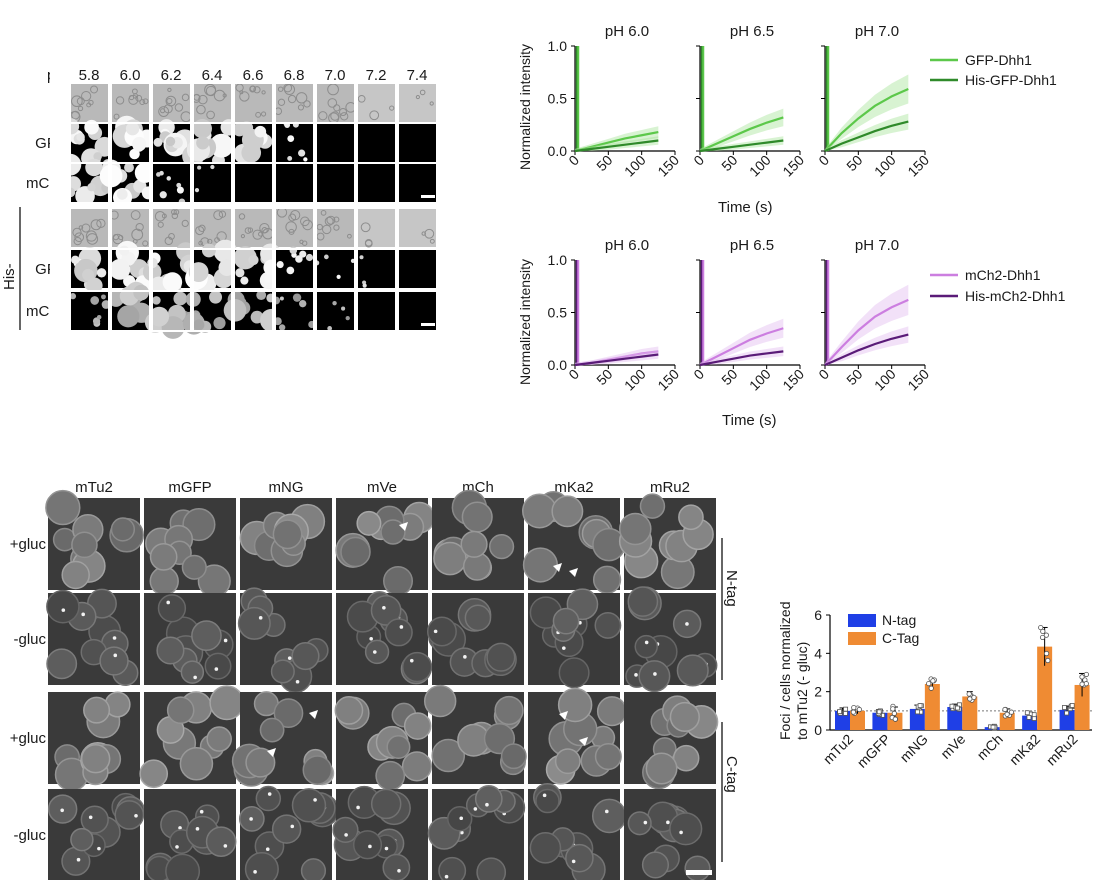 The height and width of the screenshot is (880, 1108). I want to click on bar-category-label: mRu2, so click(1062, 750).